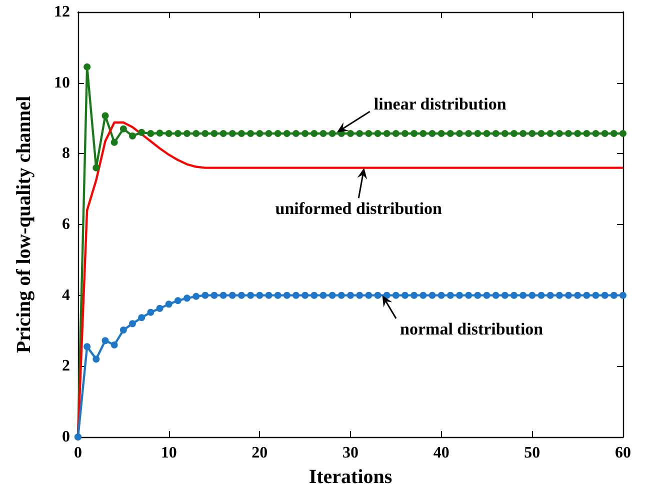 The width and height of the screenshot is (646, 499). Describe the element at coordinates (440, 104) in the screenshot. I see `annotation: linear distribution` at that location.